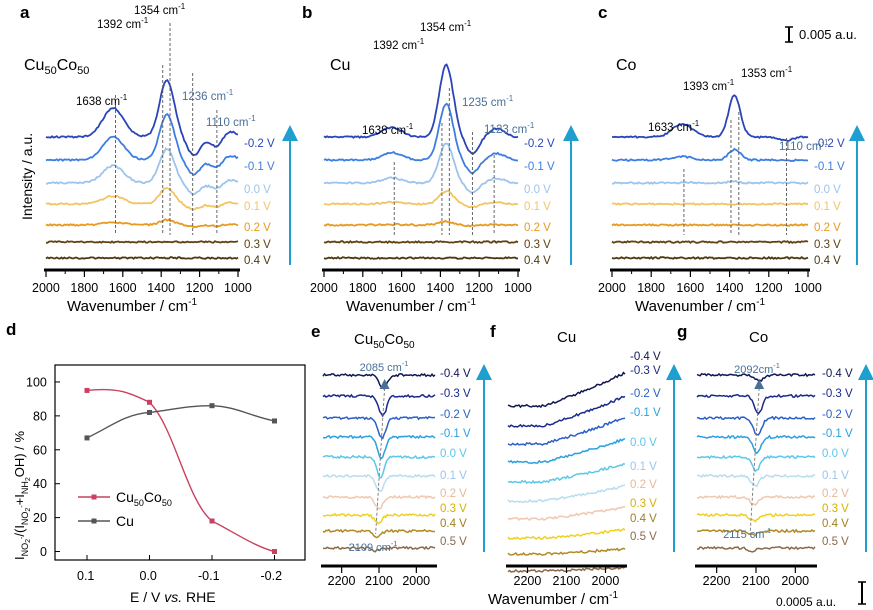  Describe the element at coordinates (828, 34) in the screenshot. I see `scale-bar-top-label: 0.005 a.u.` at that location.